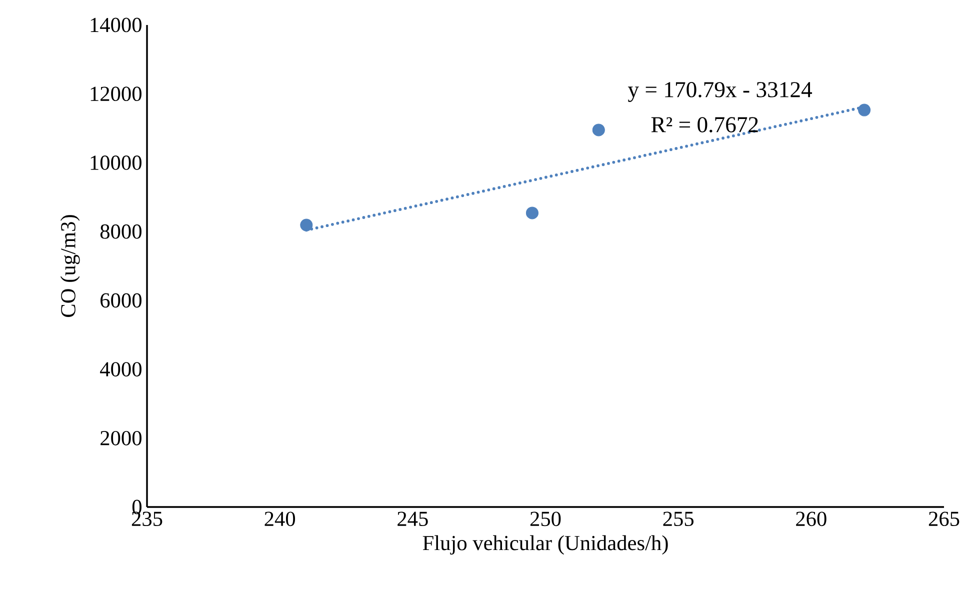 This screenshot has width=967, height=598. I want to click on x-tick-label: 240, so click(280, 519).